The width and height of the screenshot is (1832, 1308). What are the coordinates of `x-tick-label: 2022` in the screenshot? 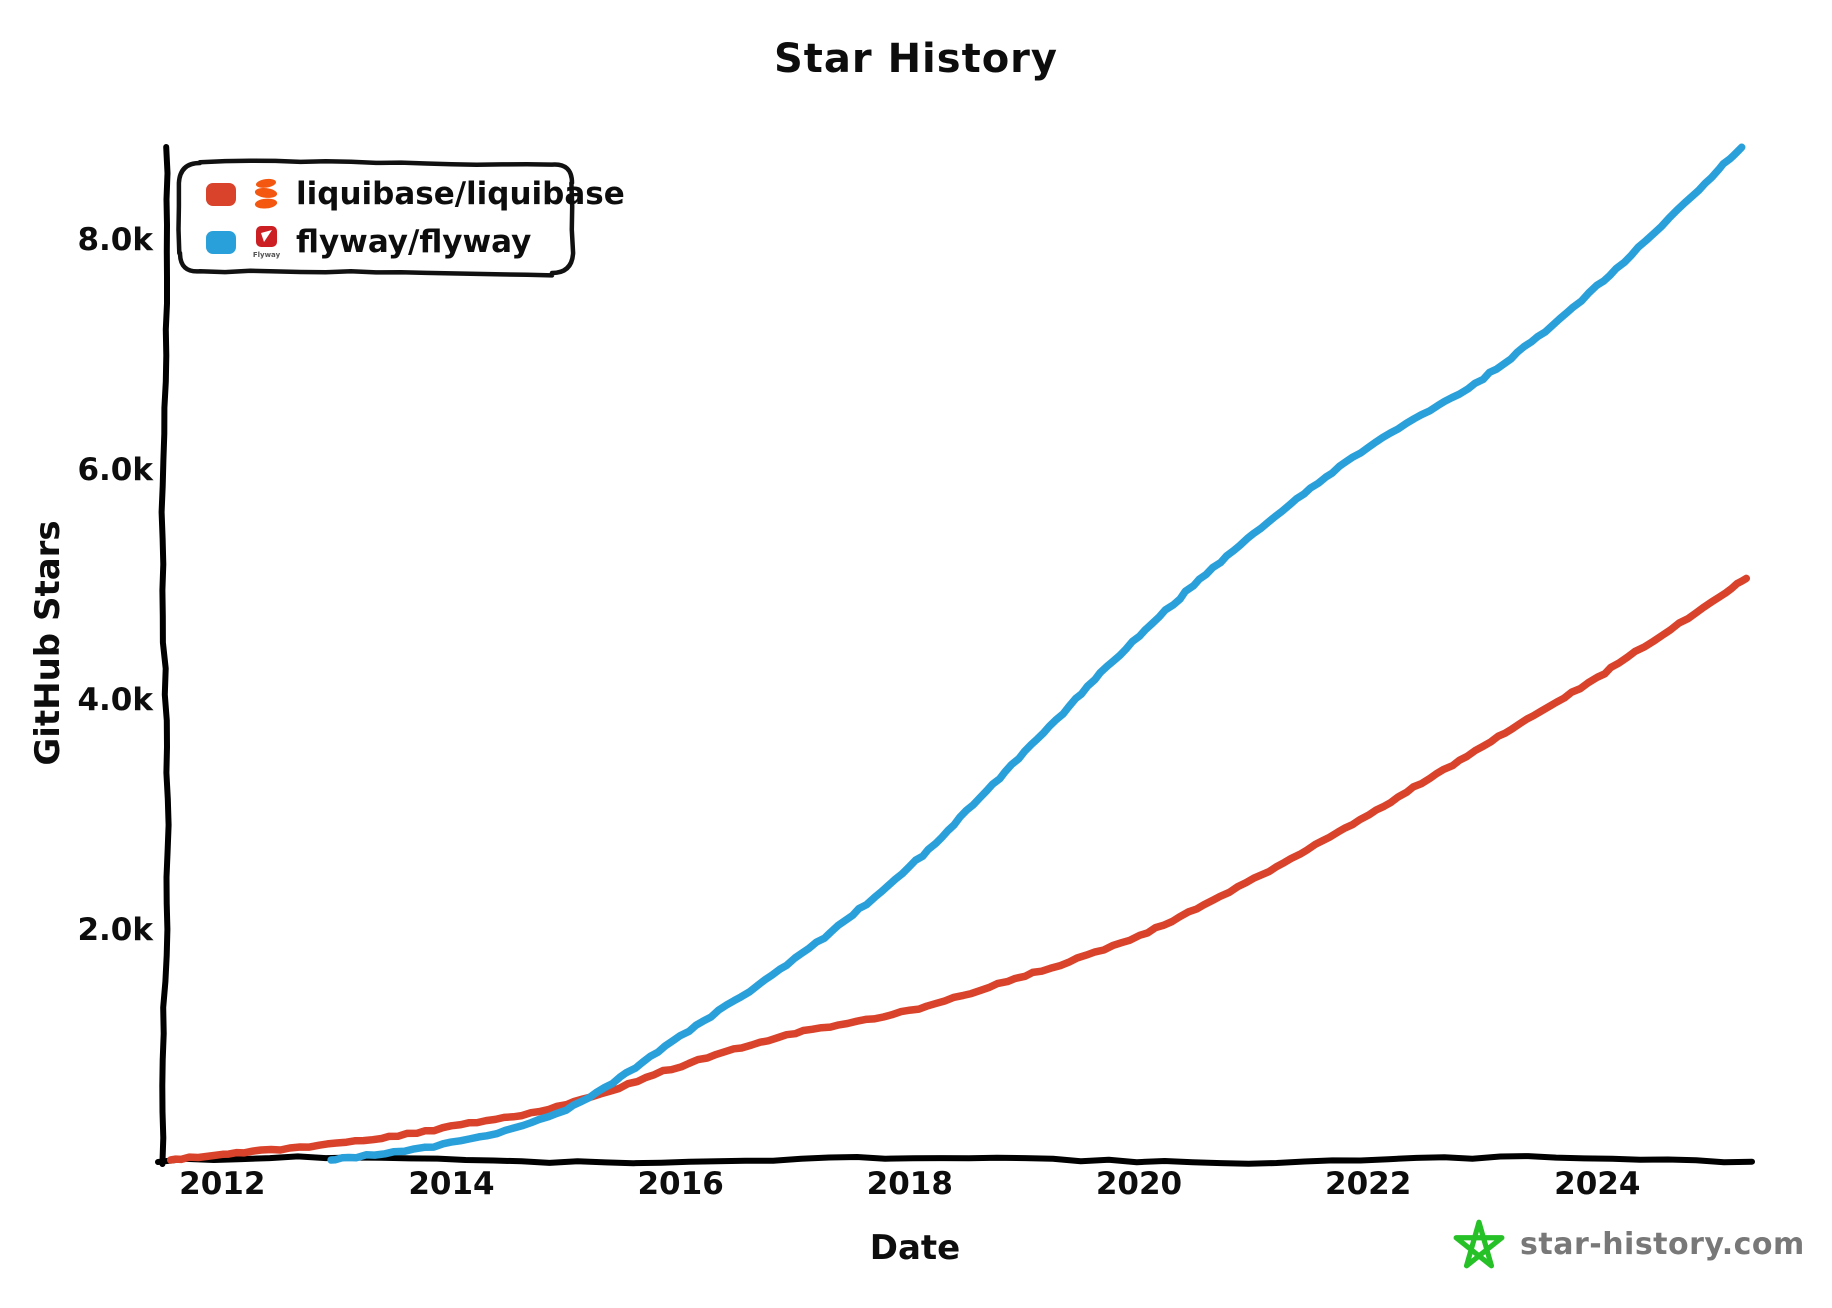 It's located at (1368, 1184).